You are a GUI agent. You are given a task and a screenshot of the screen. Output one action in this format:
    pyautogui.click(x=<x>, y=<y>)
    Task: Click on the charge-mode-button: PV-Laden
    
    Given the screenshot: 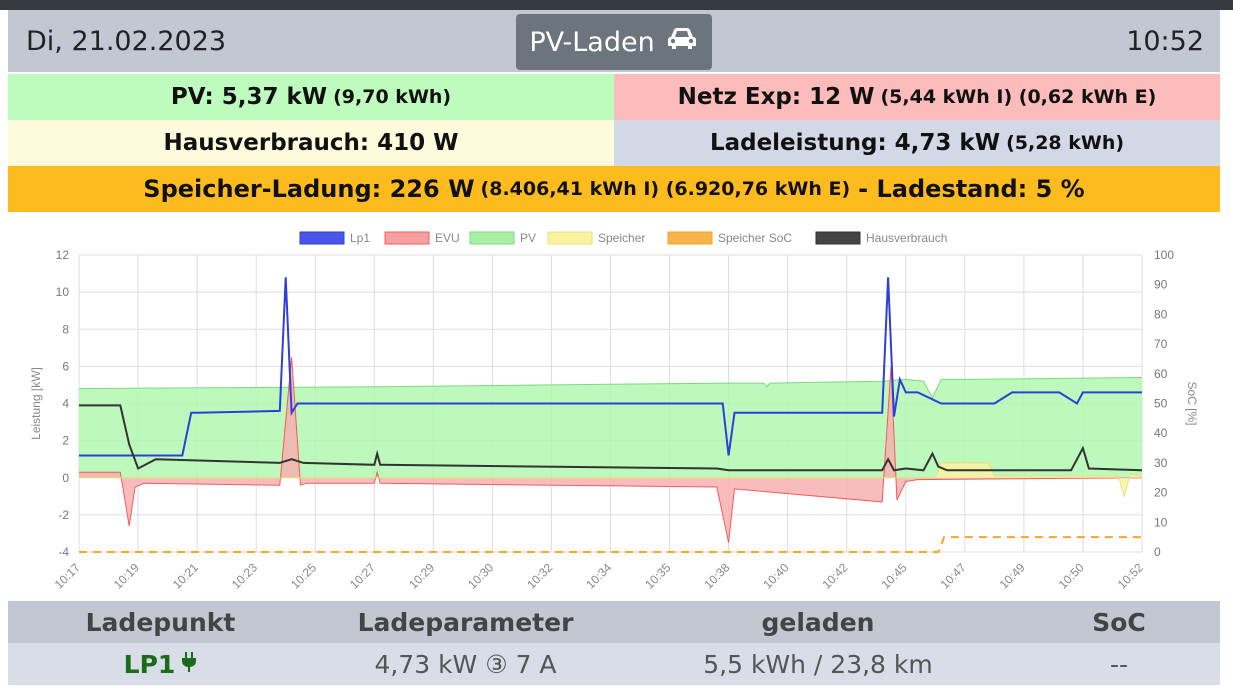 What is the action you would take?
    pyautogui.click(x=614, y=42)
    